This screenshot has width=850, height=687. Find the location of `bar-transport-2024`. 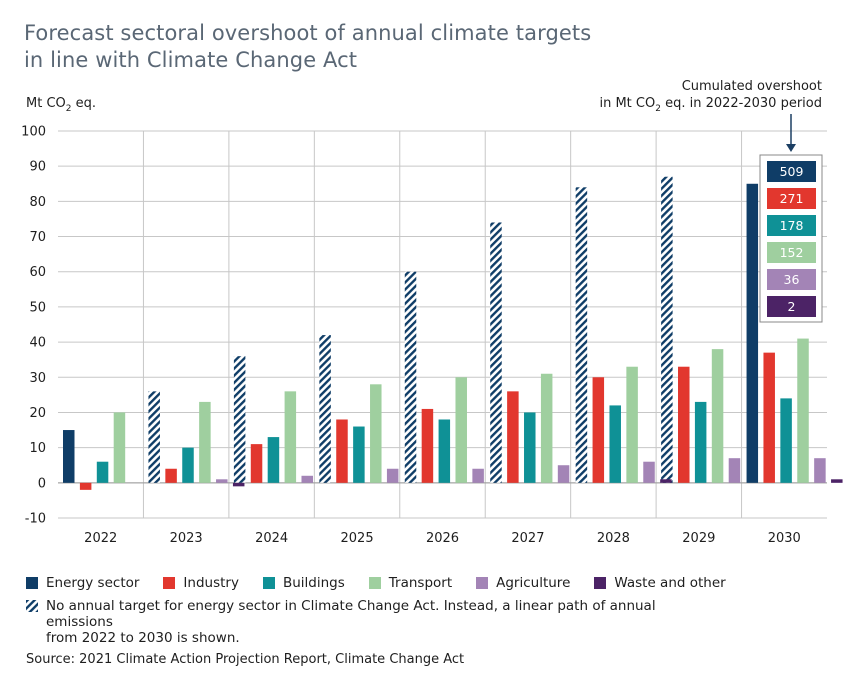

bar-transport-2024 is located at coordinates (290, 437).